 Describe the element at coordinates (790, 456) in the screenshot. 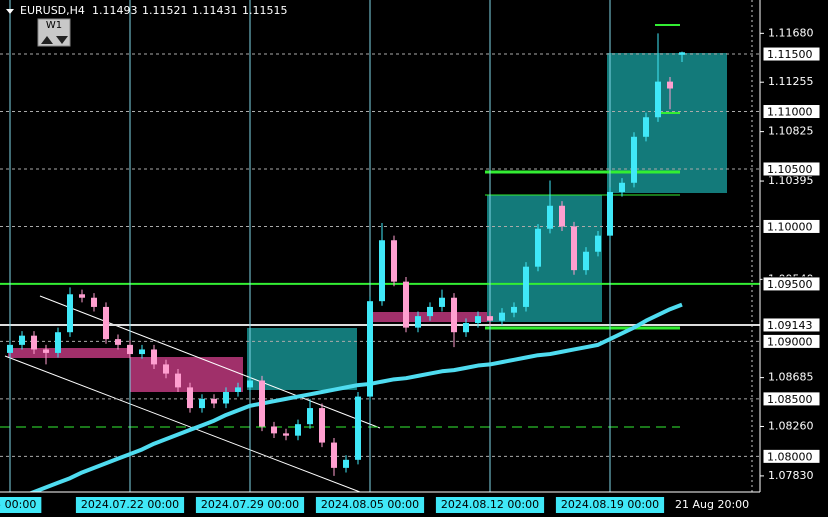

I see `level-label: 1.08000` at that location.